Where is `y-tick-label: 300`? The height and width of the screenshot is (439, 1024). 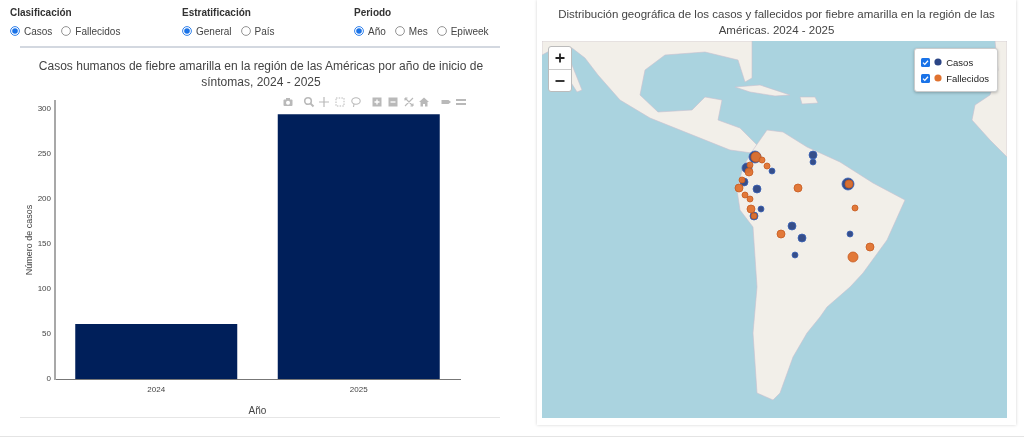 y-tick-label: 300 is located at coordinates (44, 109).